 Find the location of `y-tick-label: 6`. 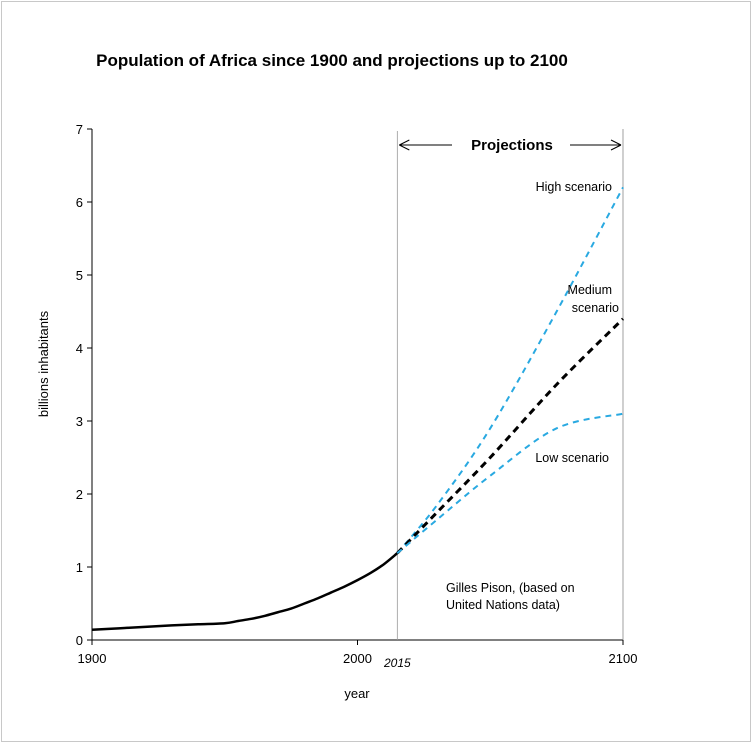

y-tick-label: 6 is located at coordinates (79, 202).